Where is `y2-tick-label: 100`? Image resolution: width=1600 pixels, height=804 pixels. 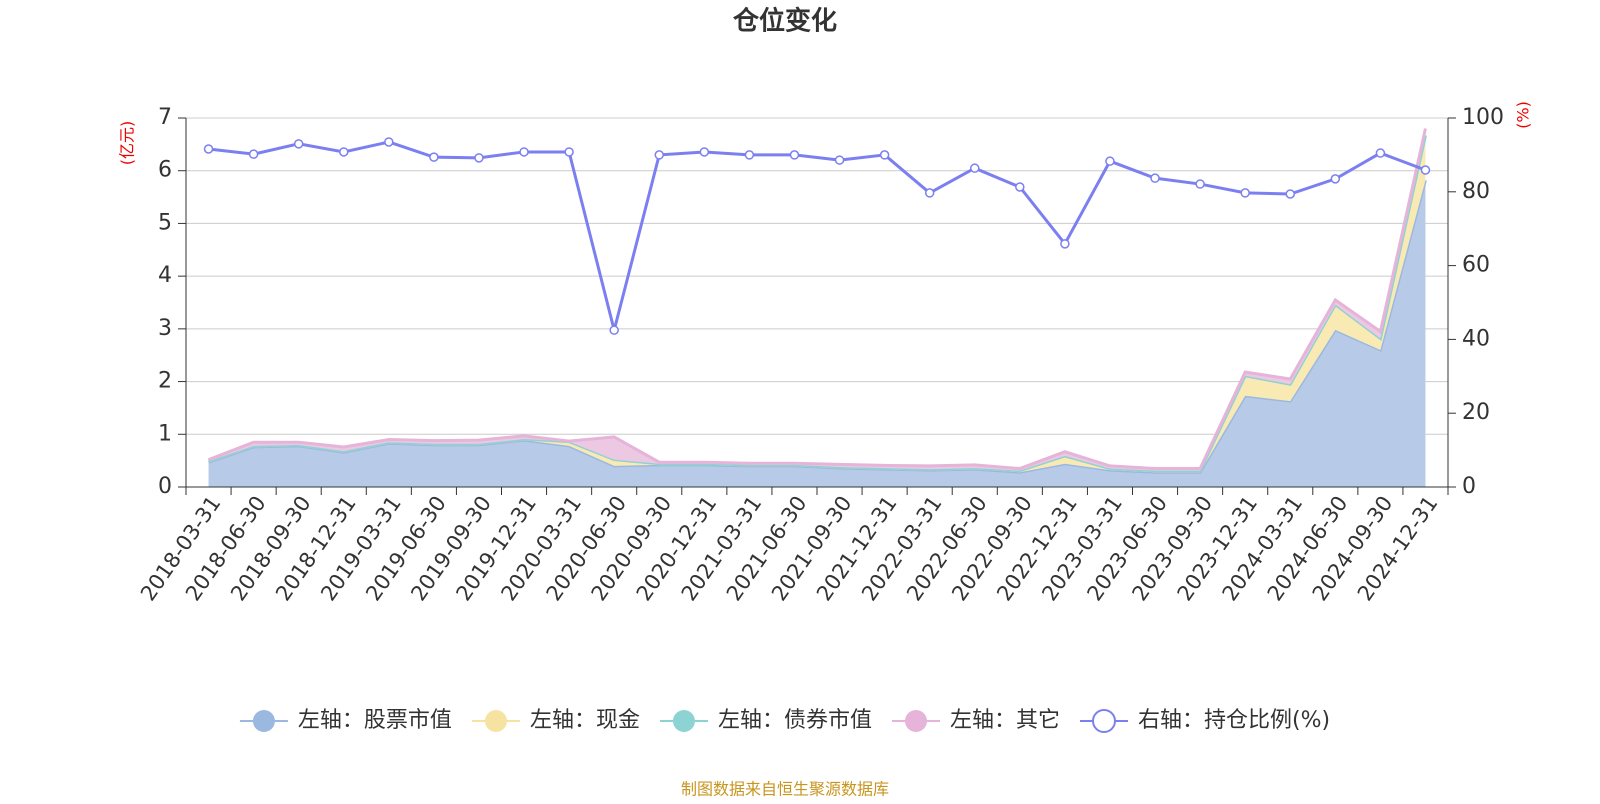 y2-tick-label: 100 is located at coordinates (1483, 117).